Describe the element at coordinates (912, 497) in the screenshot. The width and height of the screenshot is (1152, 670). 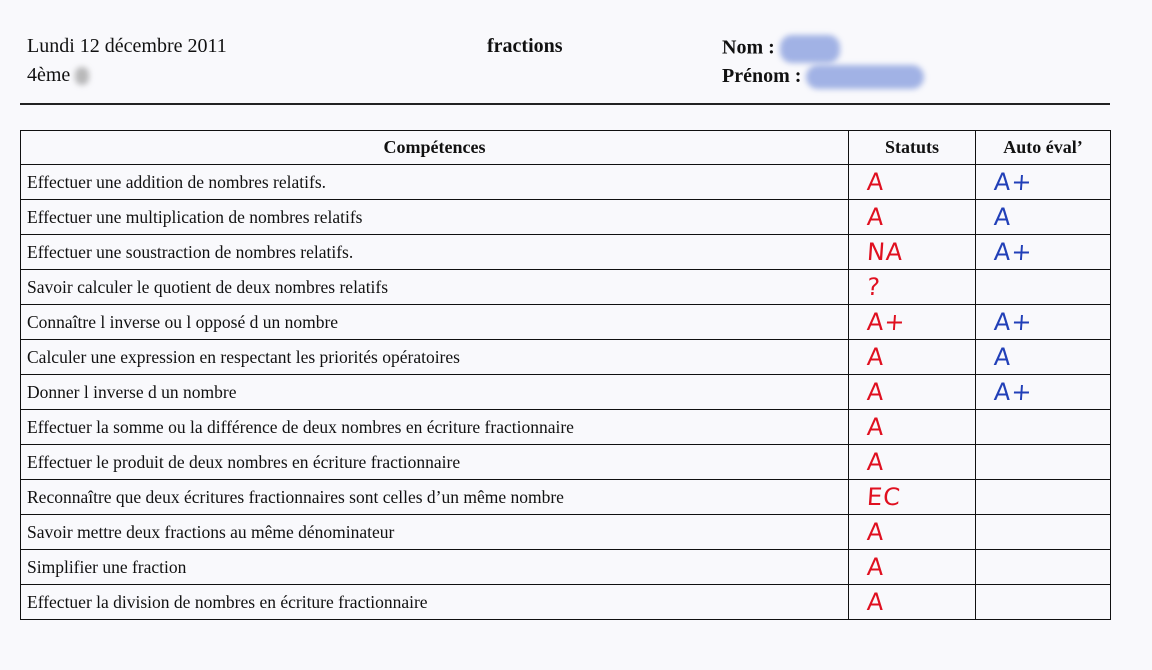
I see `statut-cell: EC` at that location.